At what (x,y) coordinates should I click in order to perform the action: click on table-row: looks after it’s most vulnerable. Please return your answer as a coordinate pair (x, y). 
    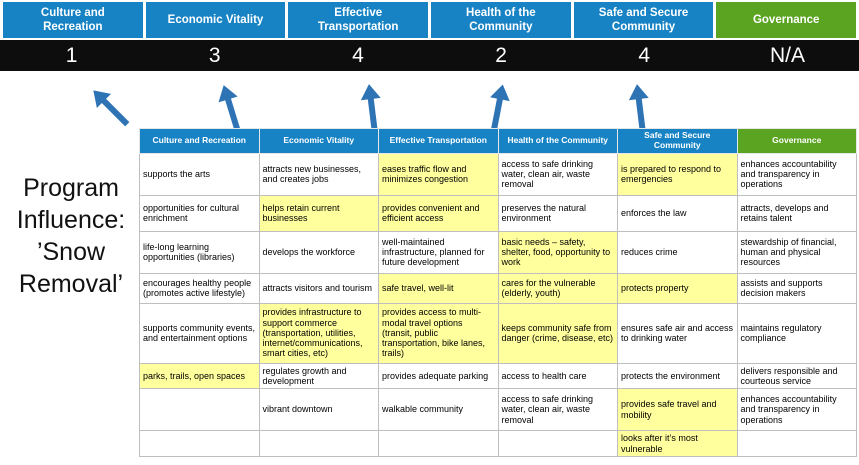
    Looking at the image, I should click on (498, 444).